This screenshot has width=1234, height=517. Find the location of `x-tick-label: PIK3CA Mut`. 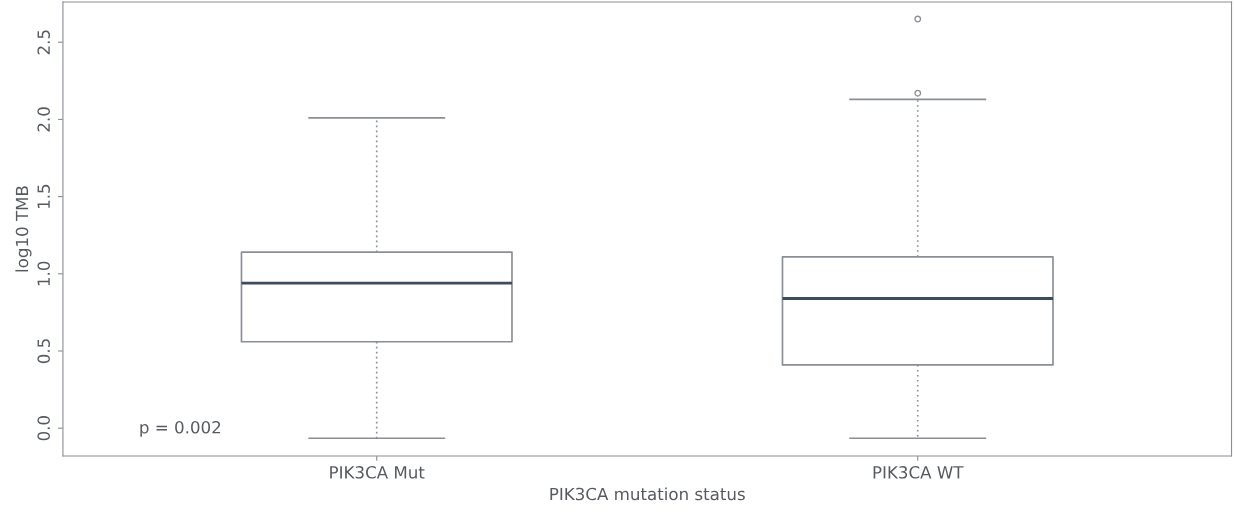

x-tick-label: PIK3CA Mut is located at coordinates (377, 472).